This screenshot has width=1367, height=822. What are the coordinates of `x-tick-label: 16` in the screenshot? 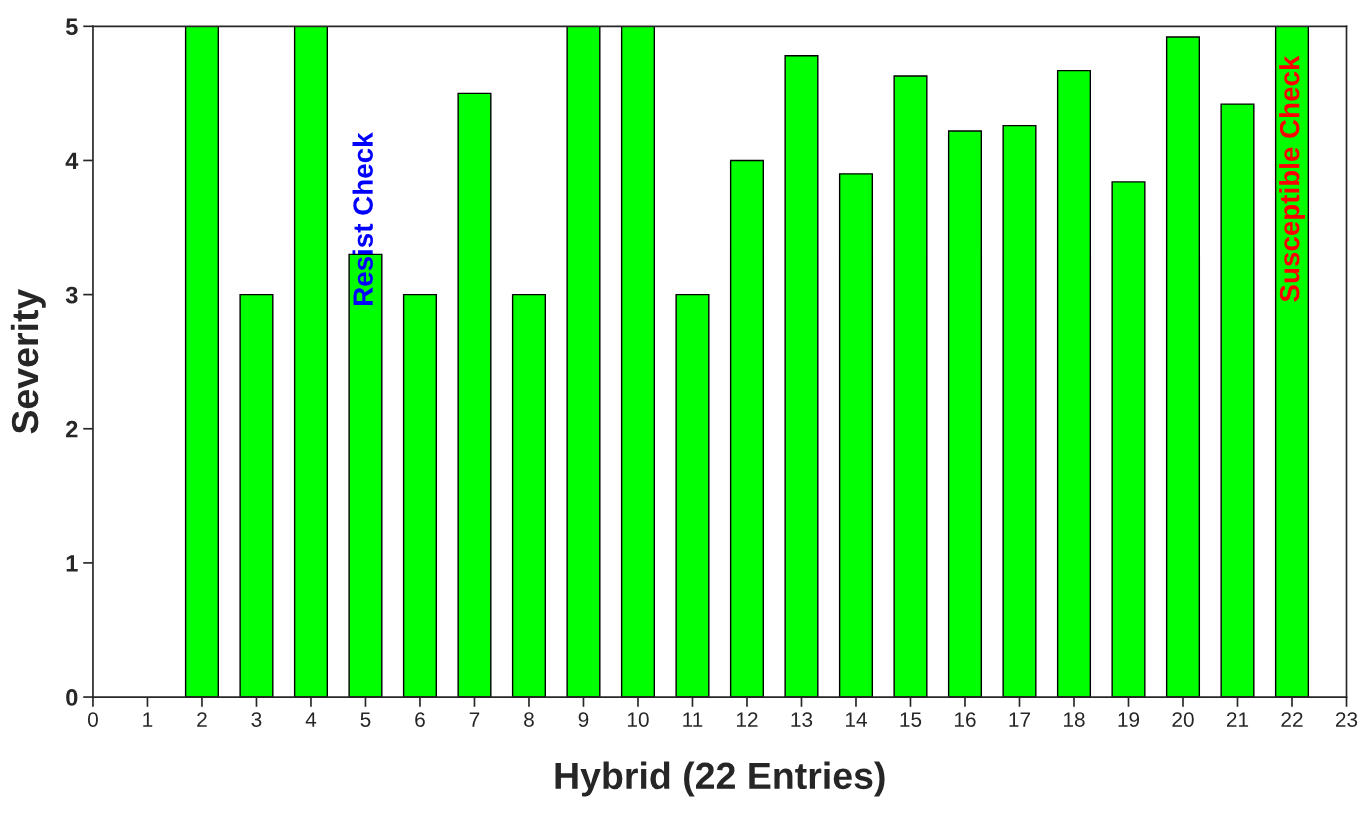 It's located at (965, 719).